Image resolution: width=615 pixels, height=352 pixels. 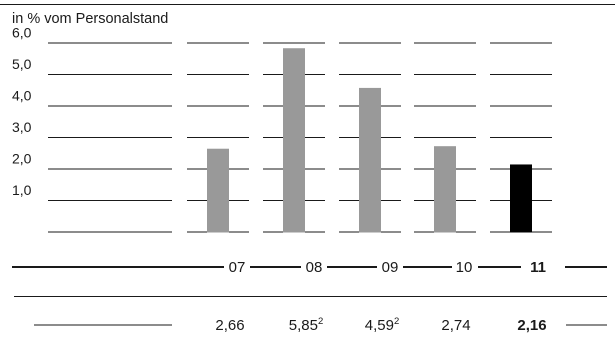 What do you see at coordinates (229, 325) in the screenshot?
I see `value-label-07: 2,66` at bounding box center [229, 325].